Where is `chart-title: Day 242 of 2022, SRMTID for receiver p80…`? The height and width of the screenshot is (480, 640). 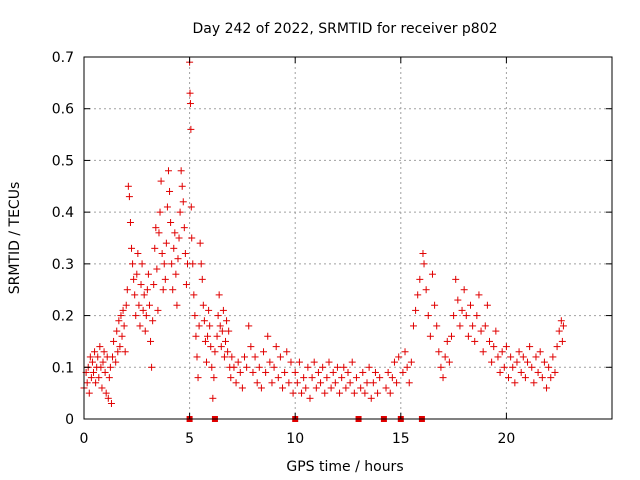 chart-title: Day 242 of 2022, SRMTID for receiver p80… is located at coordinates (344, 29).